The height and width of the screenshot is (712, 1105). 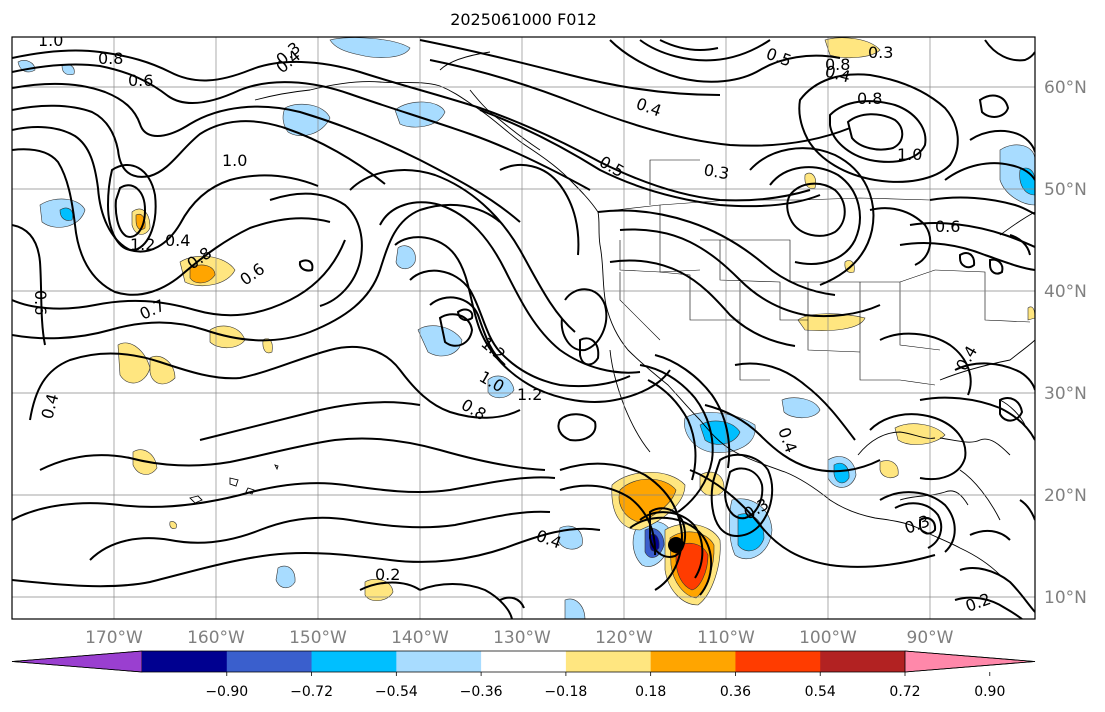 What do you see at coordinates (1065, 598) in the screenshot?
I see `latitude-label: 10°N` at bounding box center [1065, 598].